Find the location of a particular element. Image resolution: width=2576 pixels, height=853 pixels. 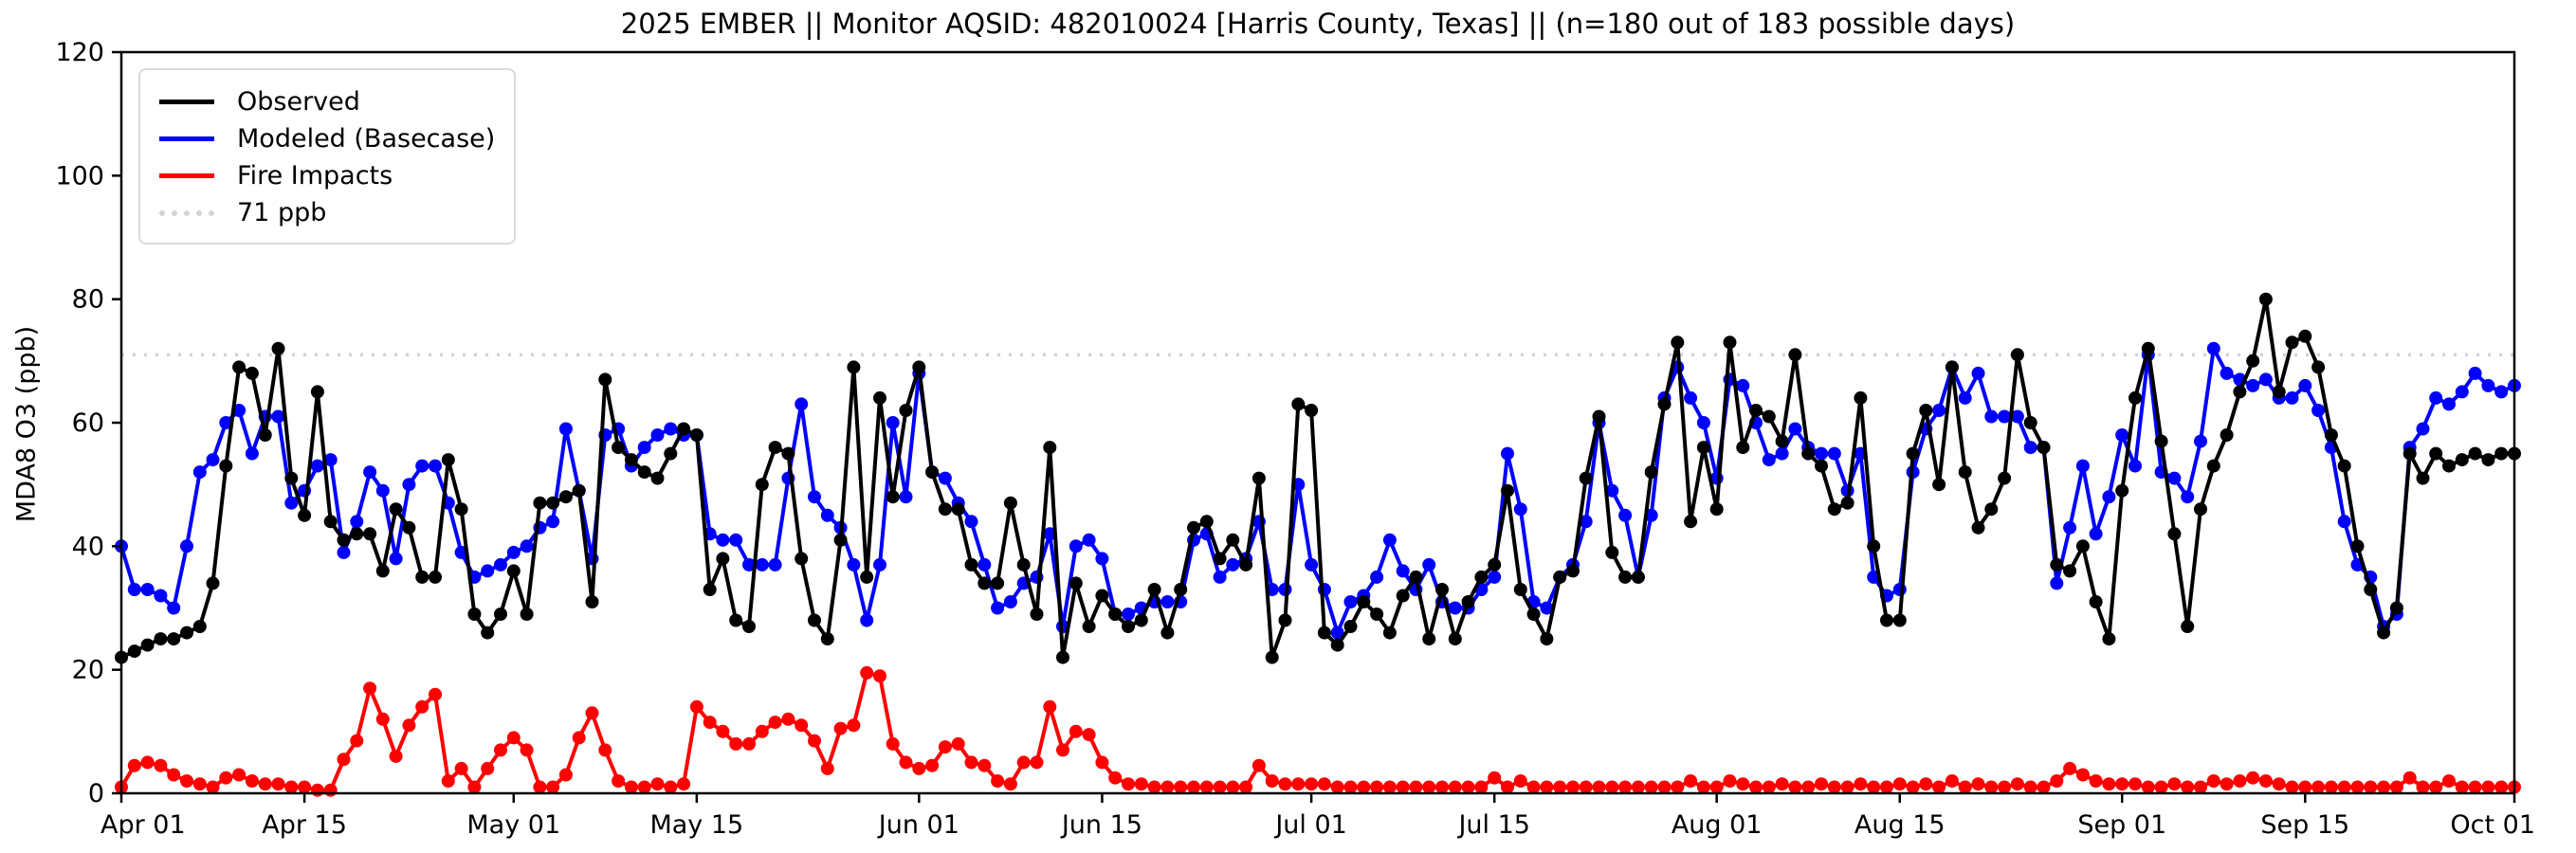

y-tick-label: 20 is located at coordinates (88, 670).